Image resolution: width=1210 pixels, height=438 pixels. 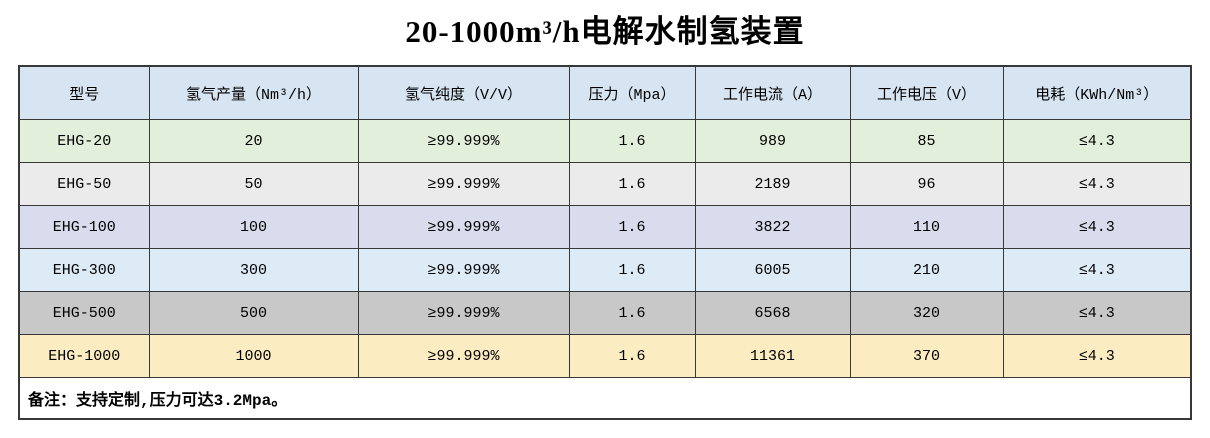 What do you see at coordinates (1097, 92) in the screenshot?
I see `column-header-6: 电耗（KWh/Nm³）` at bounding box center [1097, 92].